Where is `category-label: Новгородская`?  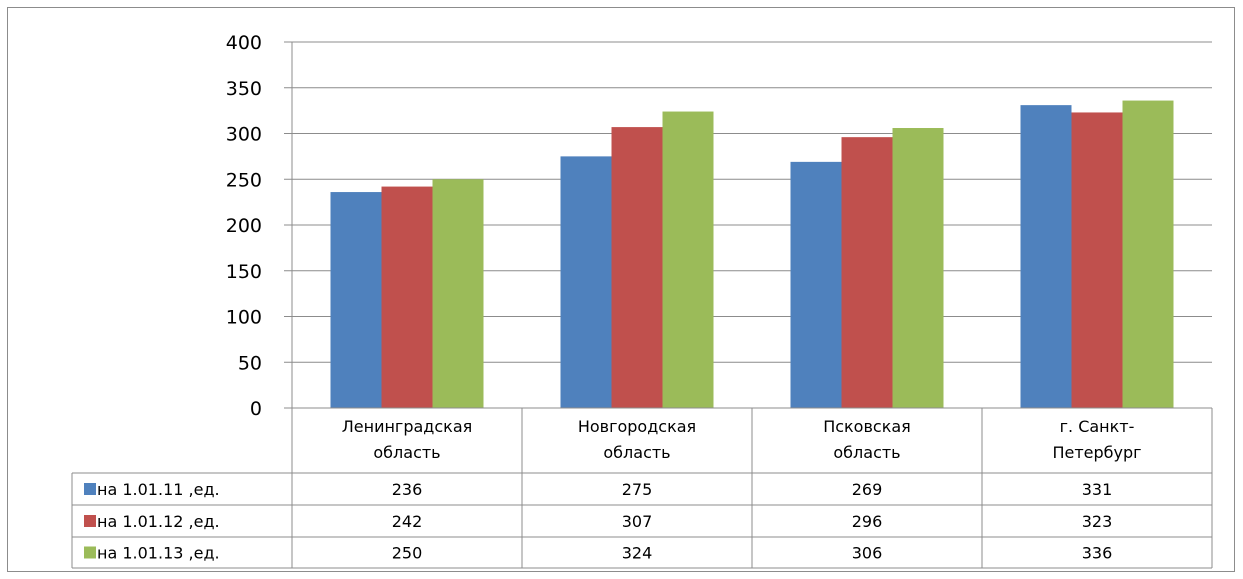
category-label: Новгородская is located at coordinates (637, 426).